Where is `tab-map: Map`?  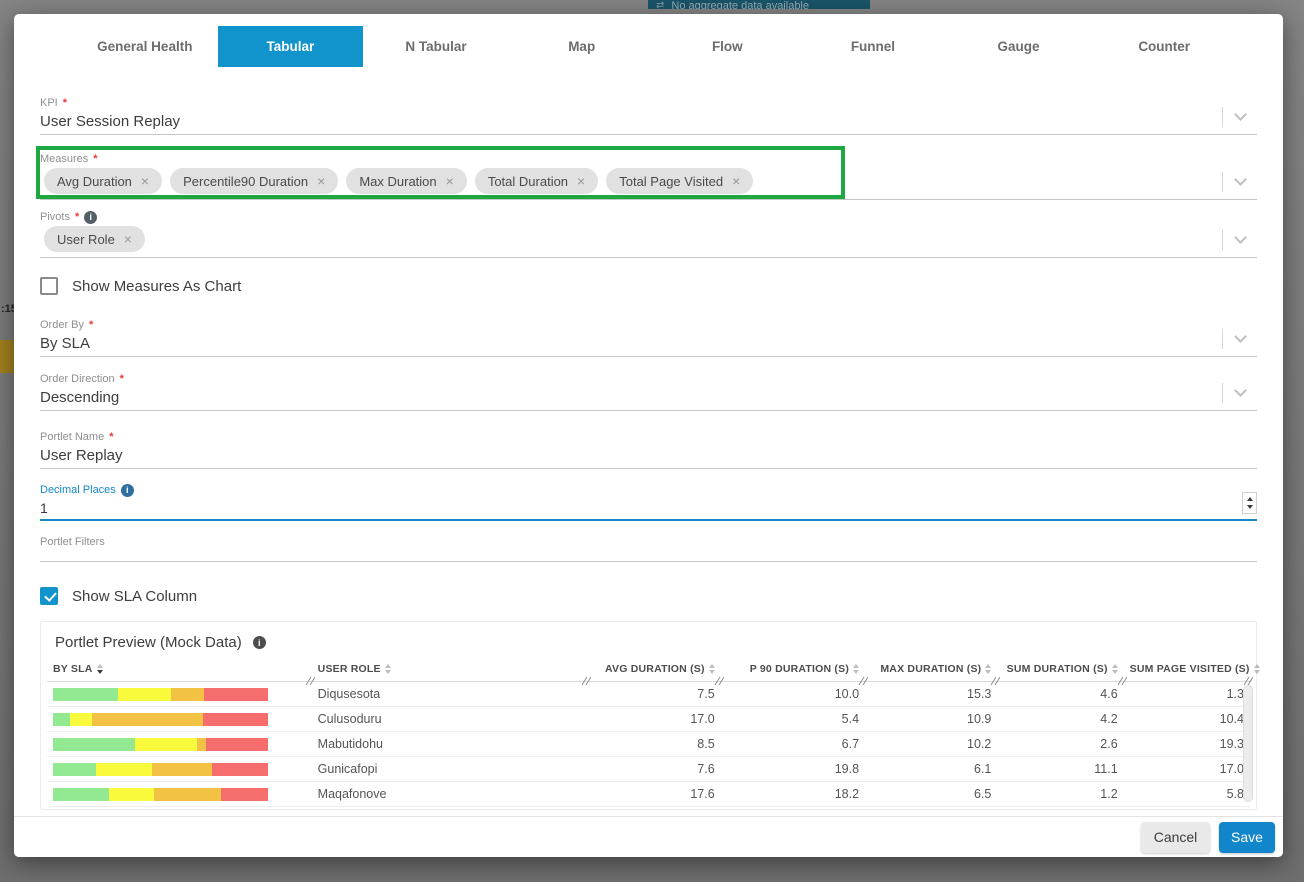 tab-map: Map is located at coordinates (582, 46).